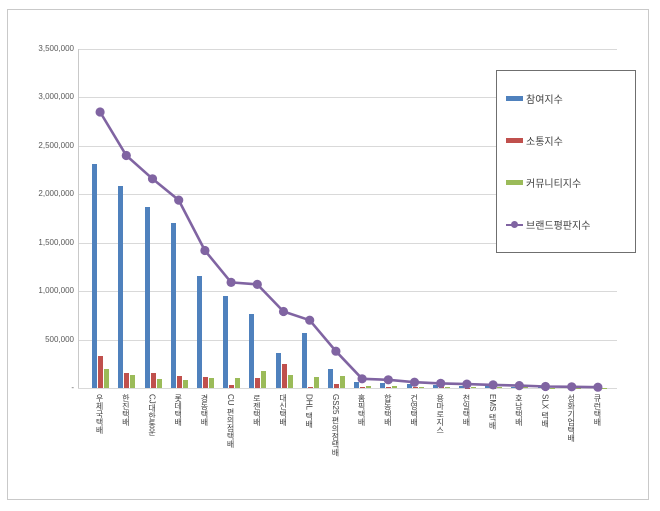 The width and height of the screenshot is (660, 511). I want to click on line-marker-SLX 택배, so click(545, 386).